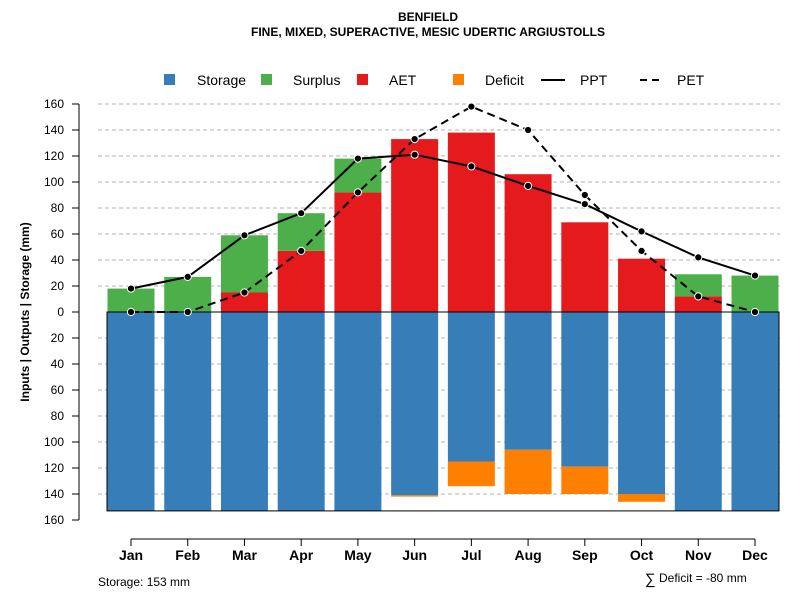 Image resolution: width=800 pixels, height=600 pixels. What do you see at coordinates (703, 578) in the screenshot?
I see `deficit-note: Deficit = -80 mm` at bounding box center [703, 578].